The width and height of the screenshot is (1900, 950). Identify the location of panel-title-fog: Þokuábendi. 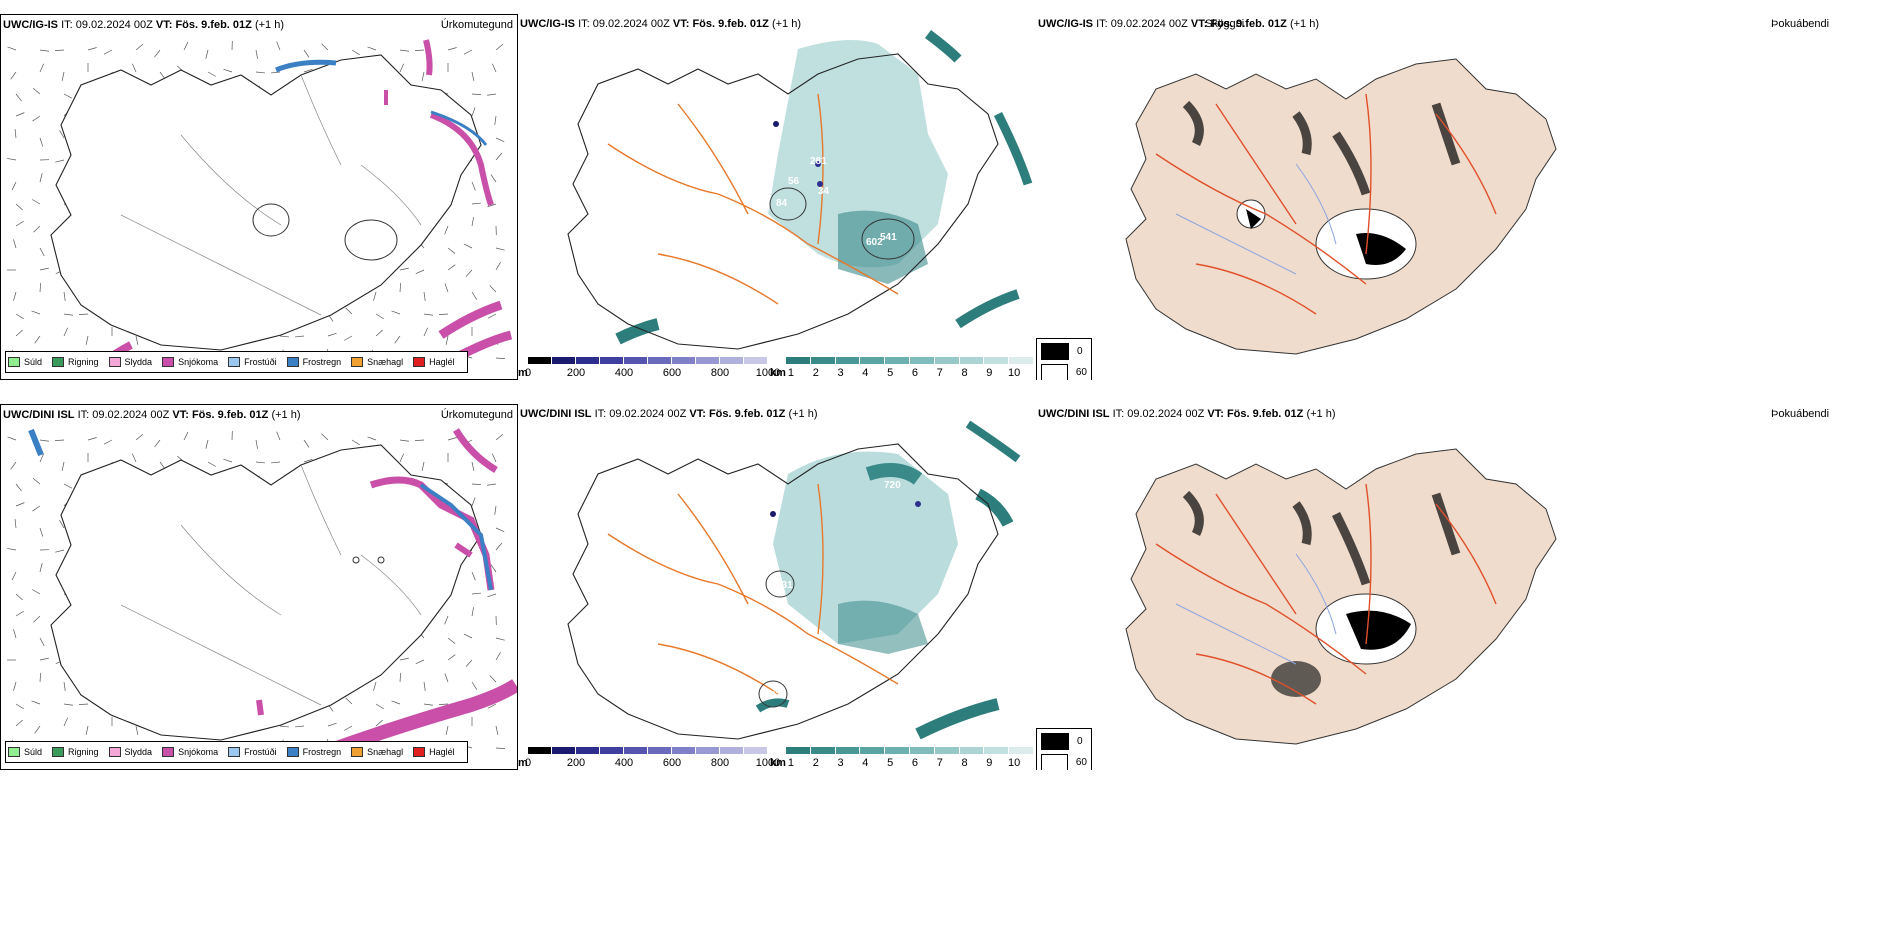
(1800, 24).